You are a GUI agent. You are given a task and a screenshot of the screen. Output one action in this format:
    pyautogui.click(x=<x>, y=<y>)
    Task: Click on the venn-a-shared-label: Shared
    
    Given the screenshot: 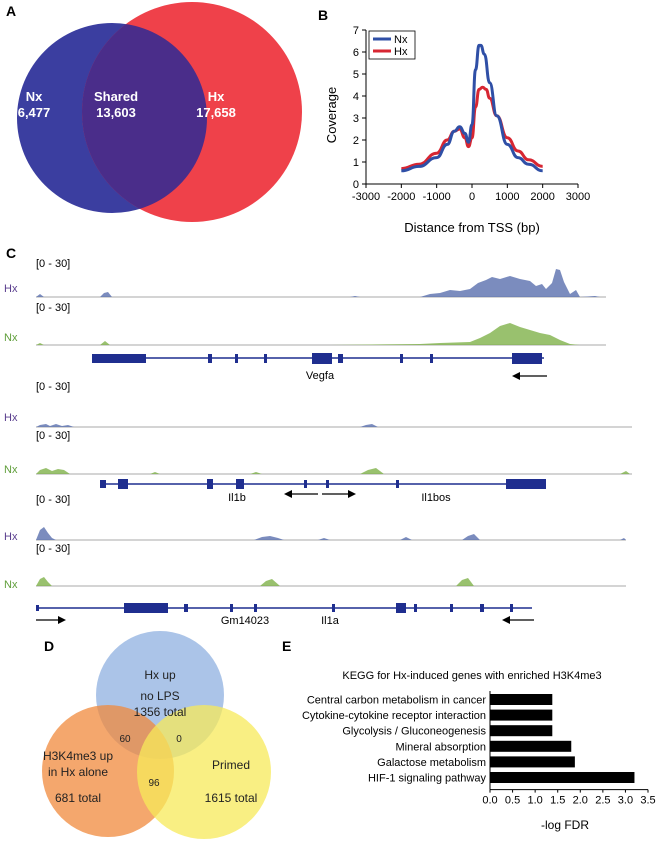 What is the action you would take?
    pyautogui.click(x=116, y=96)
    